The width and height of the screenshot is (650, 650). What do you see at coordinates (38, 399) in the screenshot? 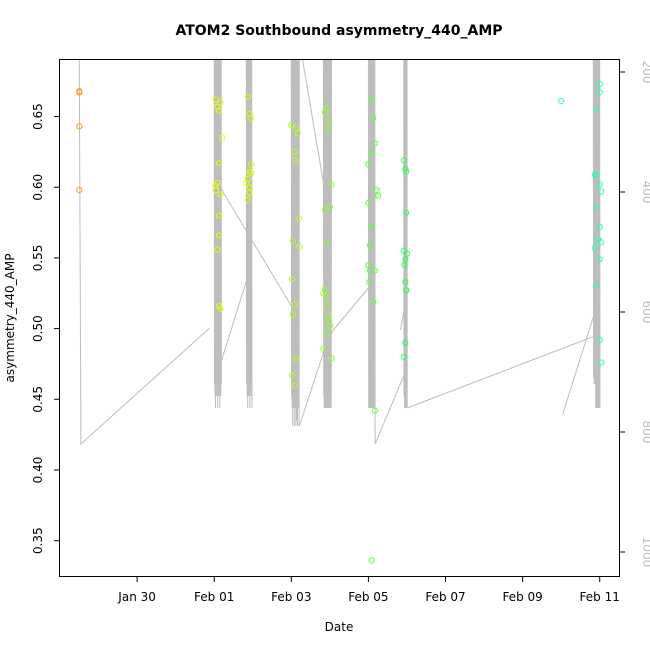
I see `y-tick-label-2: 0.45` at bounding box center [38, 399].